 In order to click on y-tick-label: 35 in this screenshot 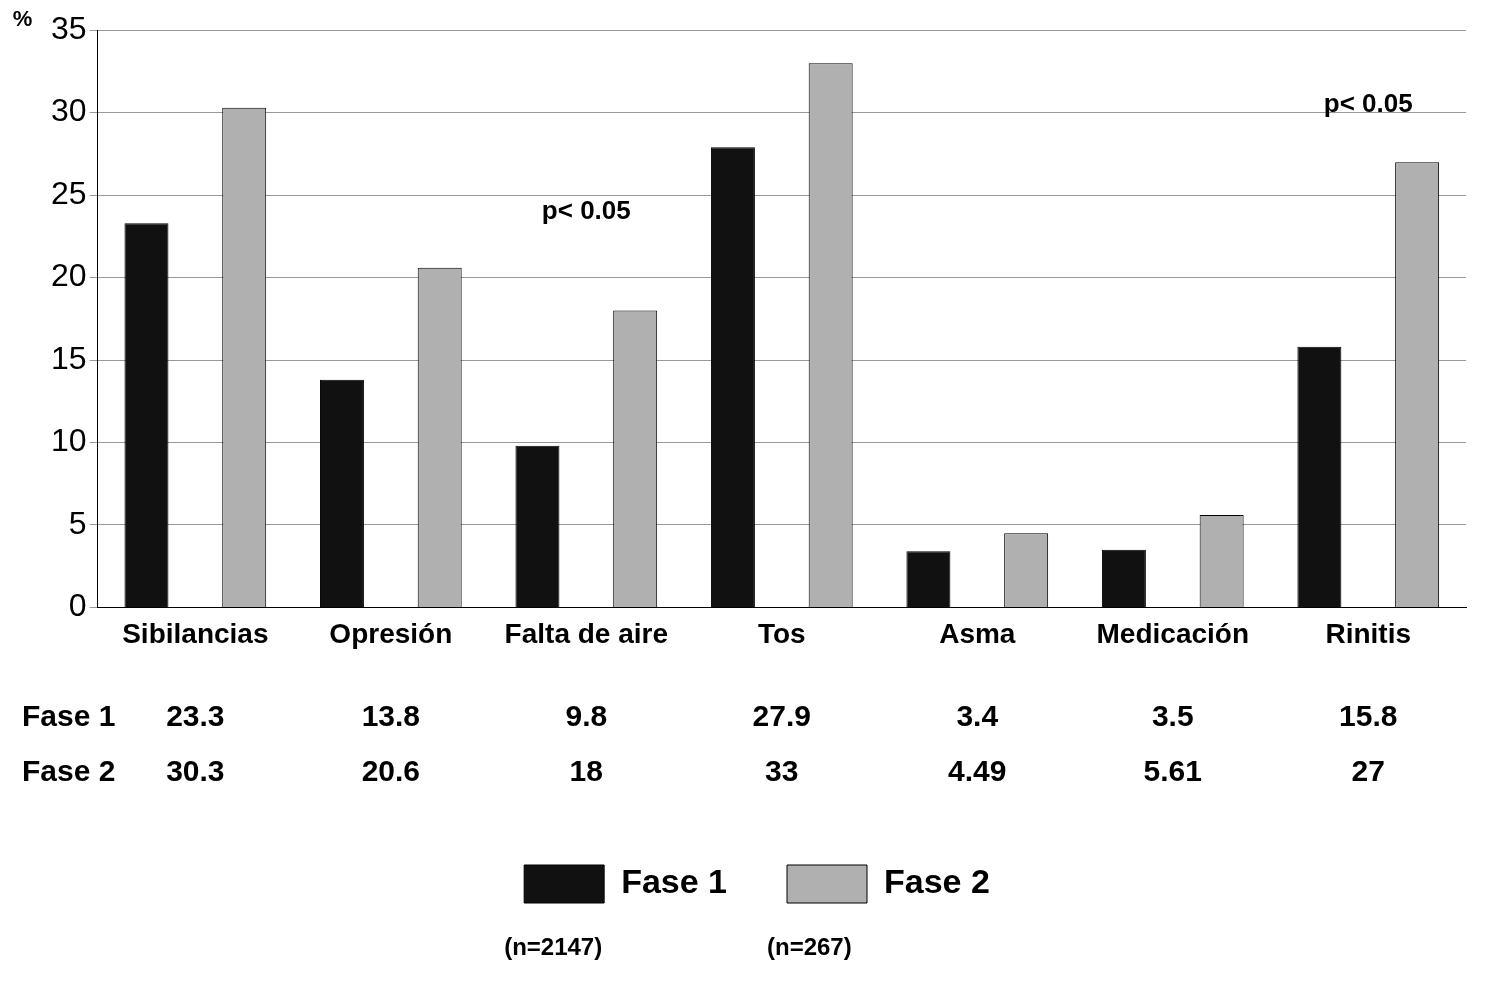, I will do `click(69, 28)`.